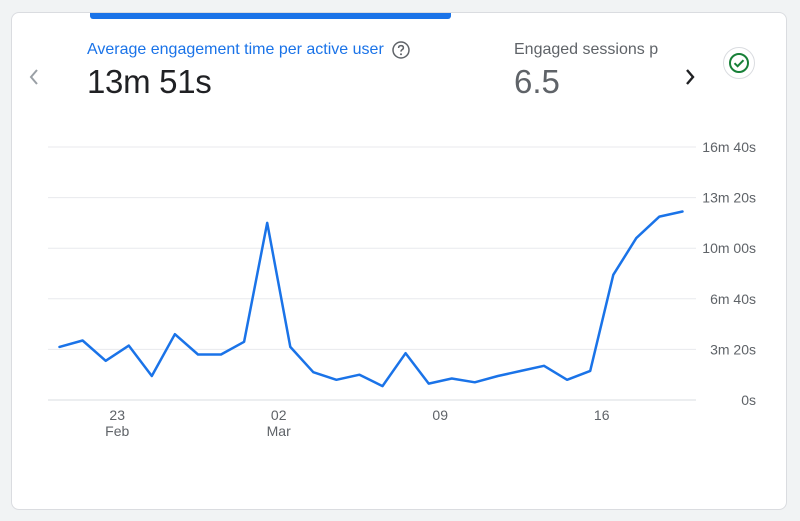  Describe the element at coordinates (602, 415) in the screenshot. I see `x-tick-label: 16` at that location.